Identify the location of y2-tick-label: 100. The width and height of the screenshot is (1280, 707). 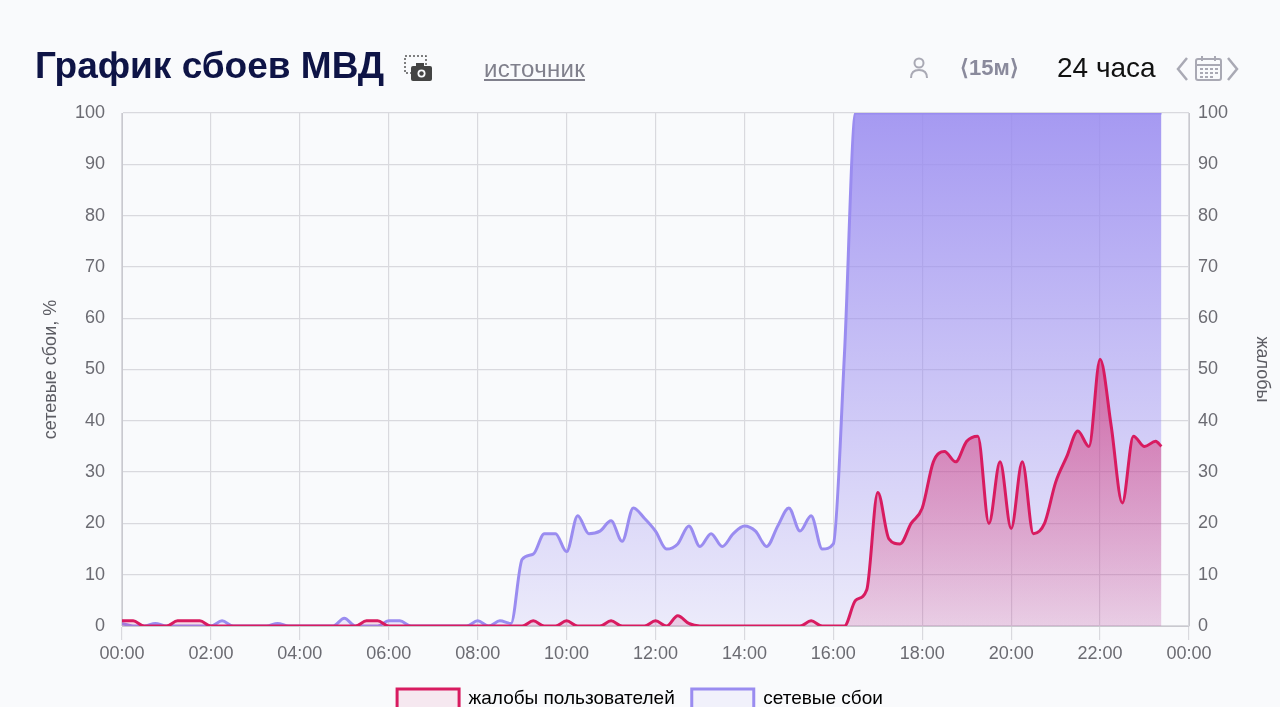
(1213, 111).